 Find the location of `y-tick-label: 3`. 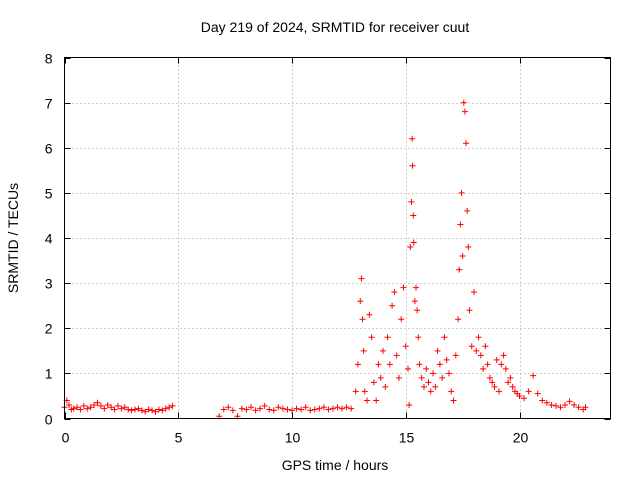

y-tick-label: 3 is located at coordinates (49, 284).